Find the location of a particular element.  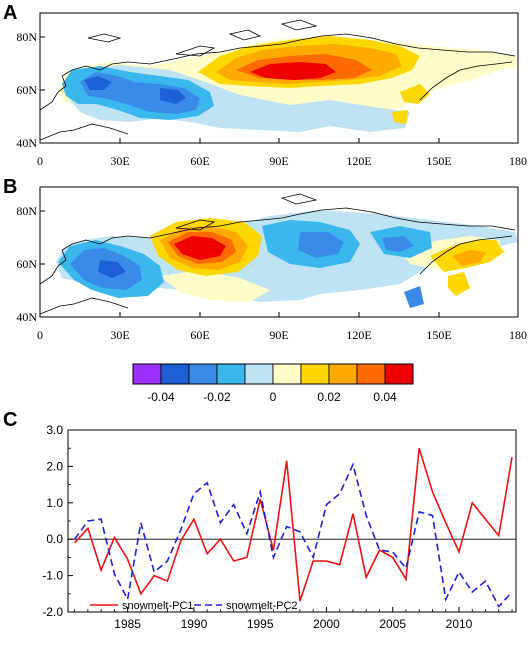

panel-b-ytick-label: 60N is located at coordinates (26, 264).